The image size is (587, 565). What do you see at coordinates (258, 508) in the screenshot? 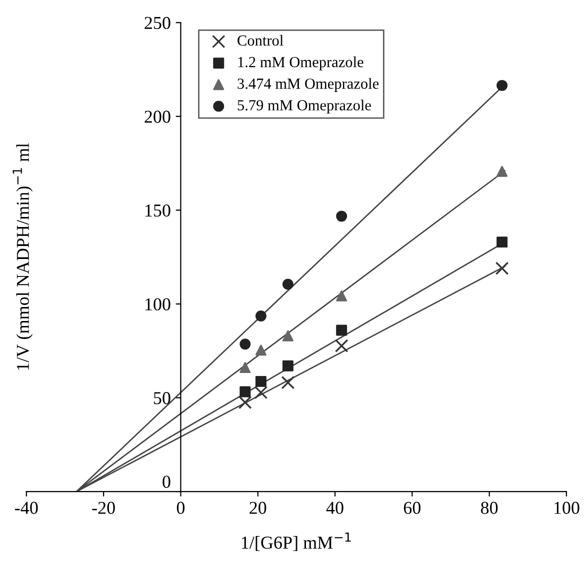
I see `x-tick-label: 20` at bounding box center [258, 508].